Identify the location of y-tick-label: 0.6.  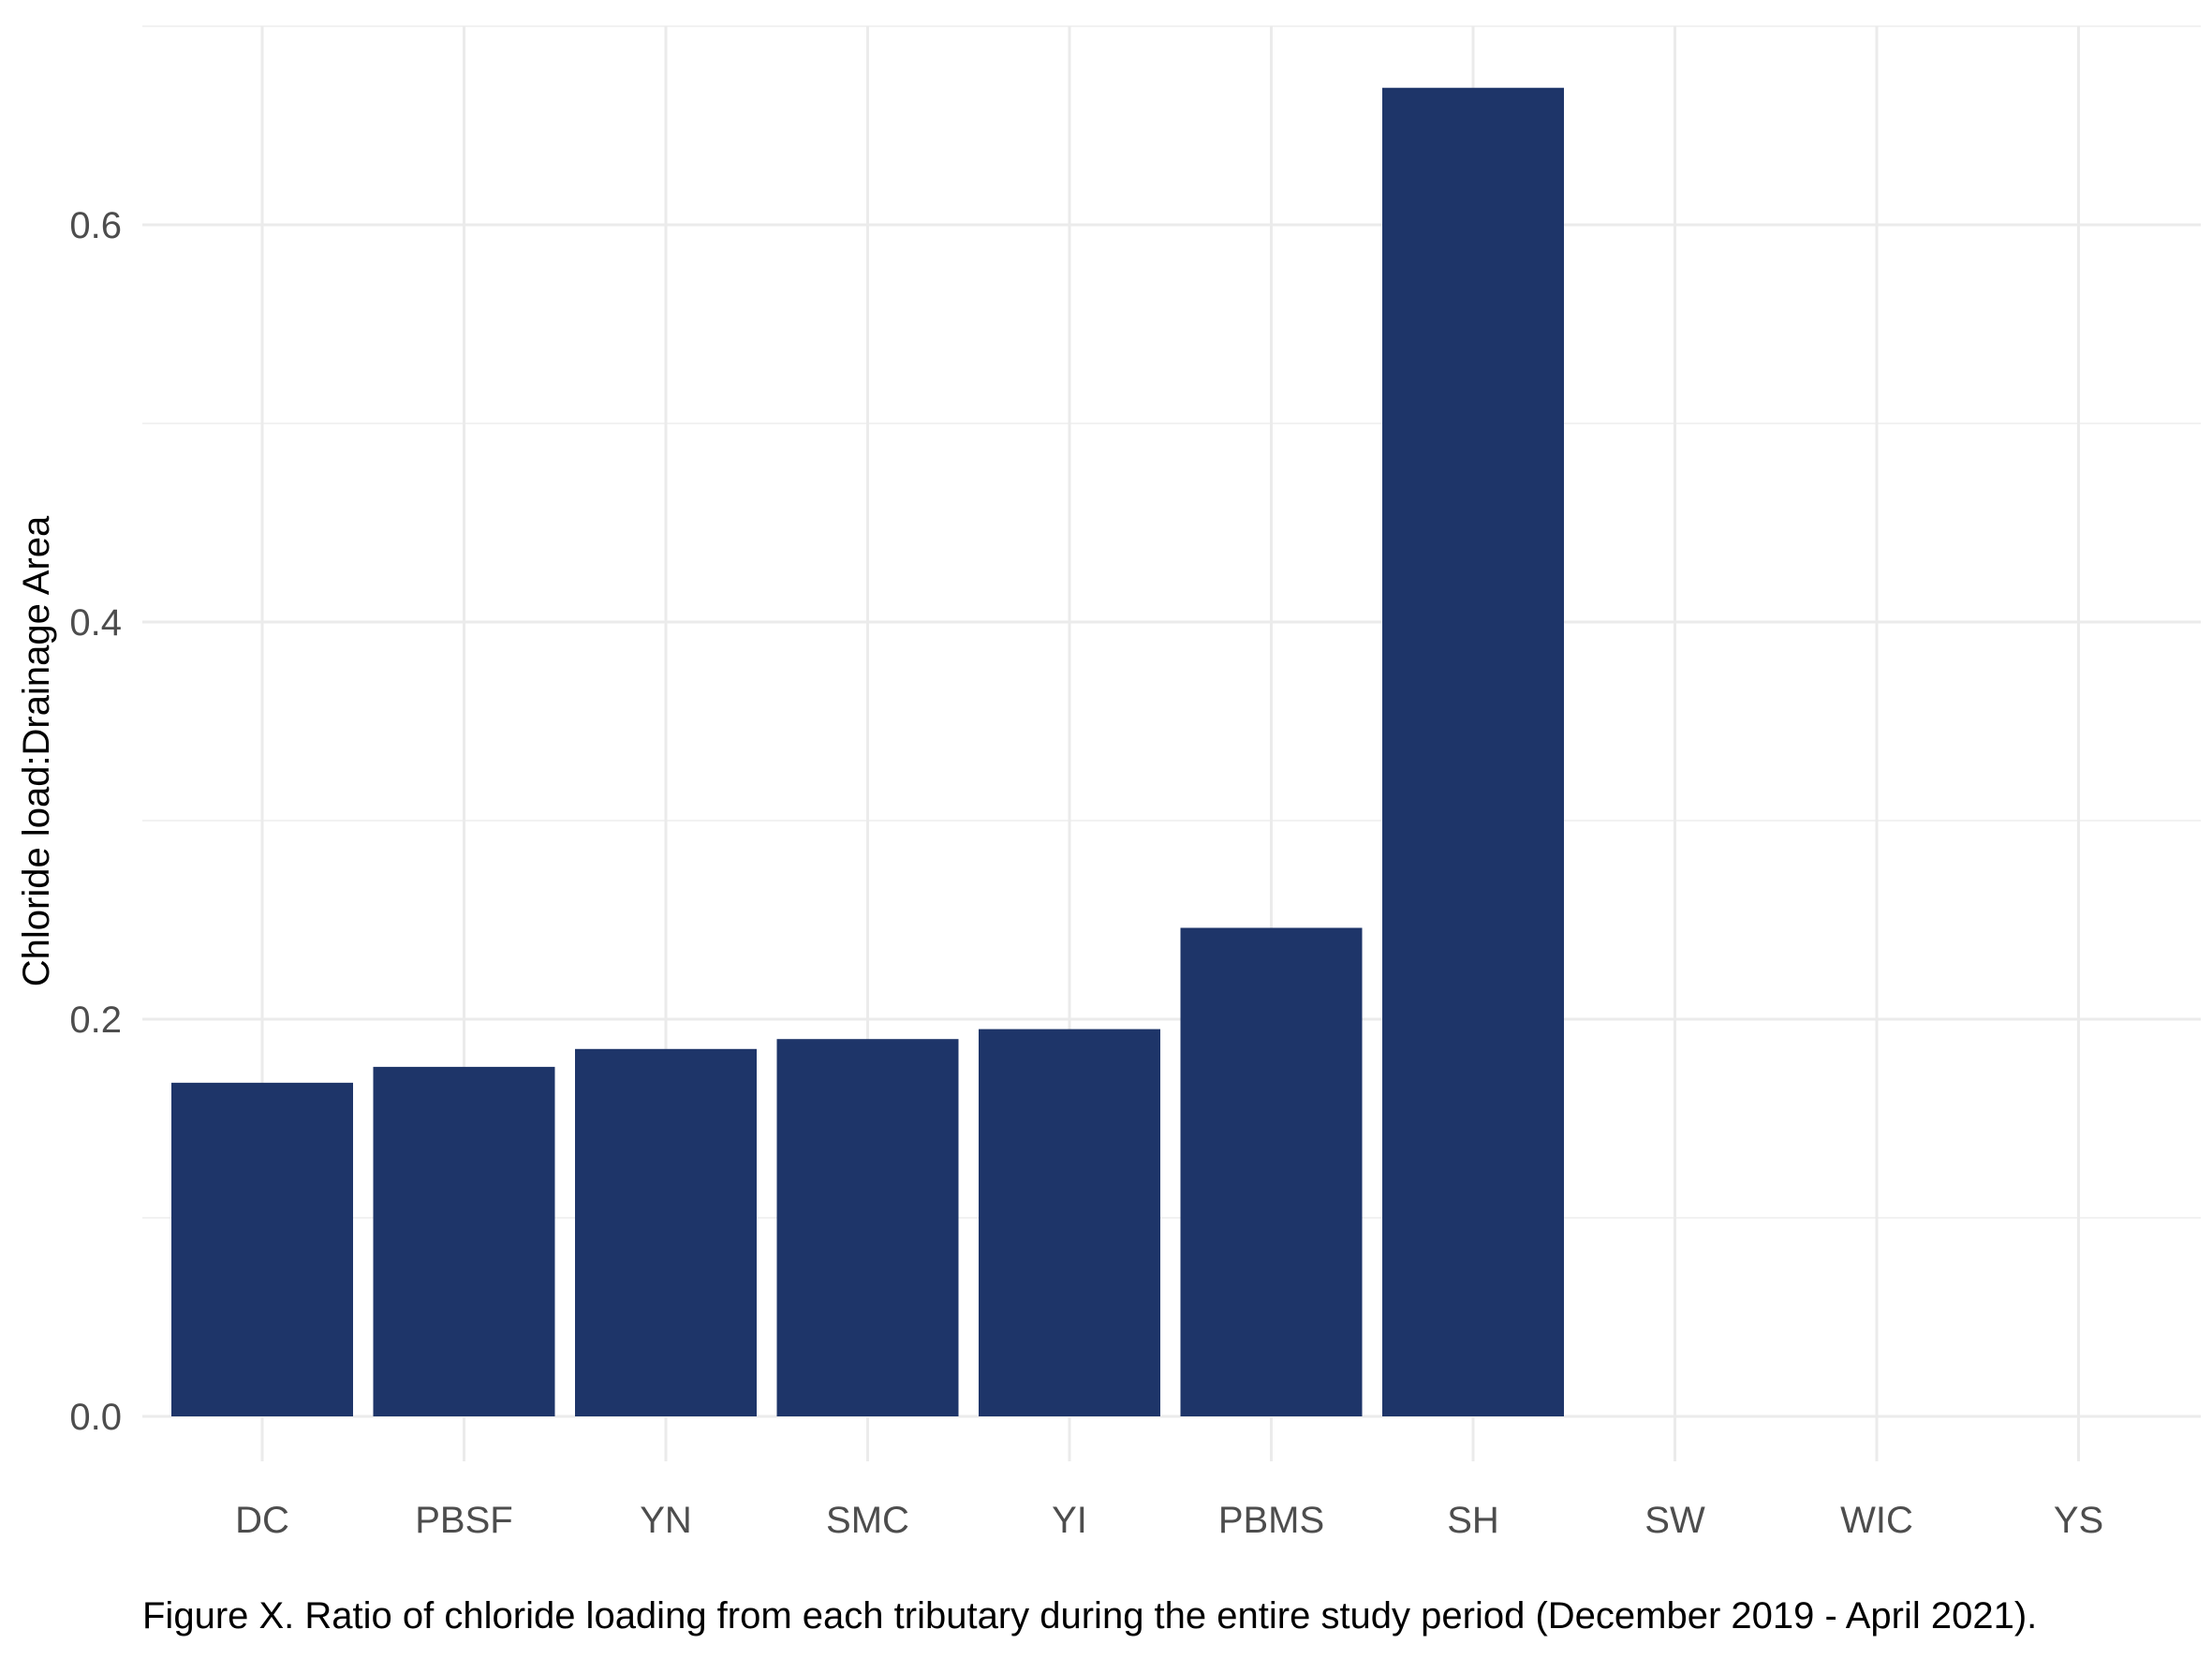
(96, 225).